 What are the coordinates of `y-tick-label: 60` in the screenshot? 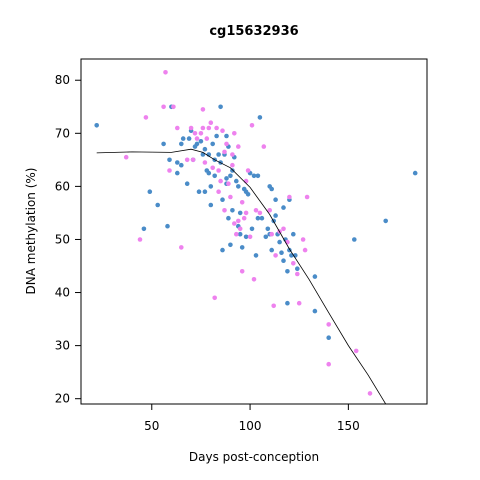 It's located at (62, 186).